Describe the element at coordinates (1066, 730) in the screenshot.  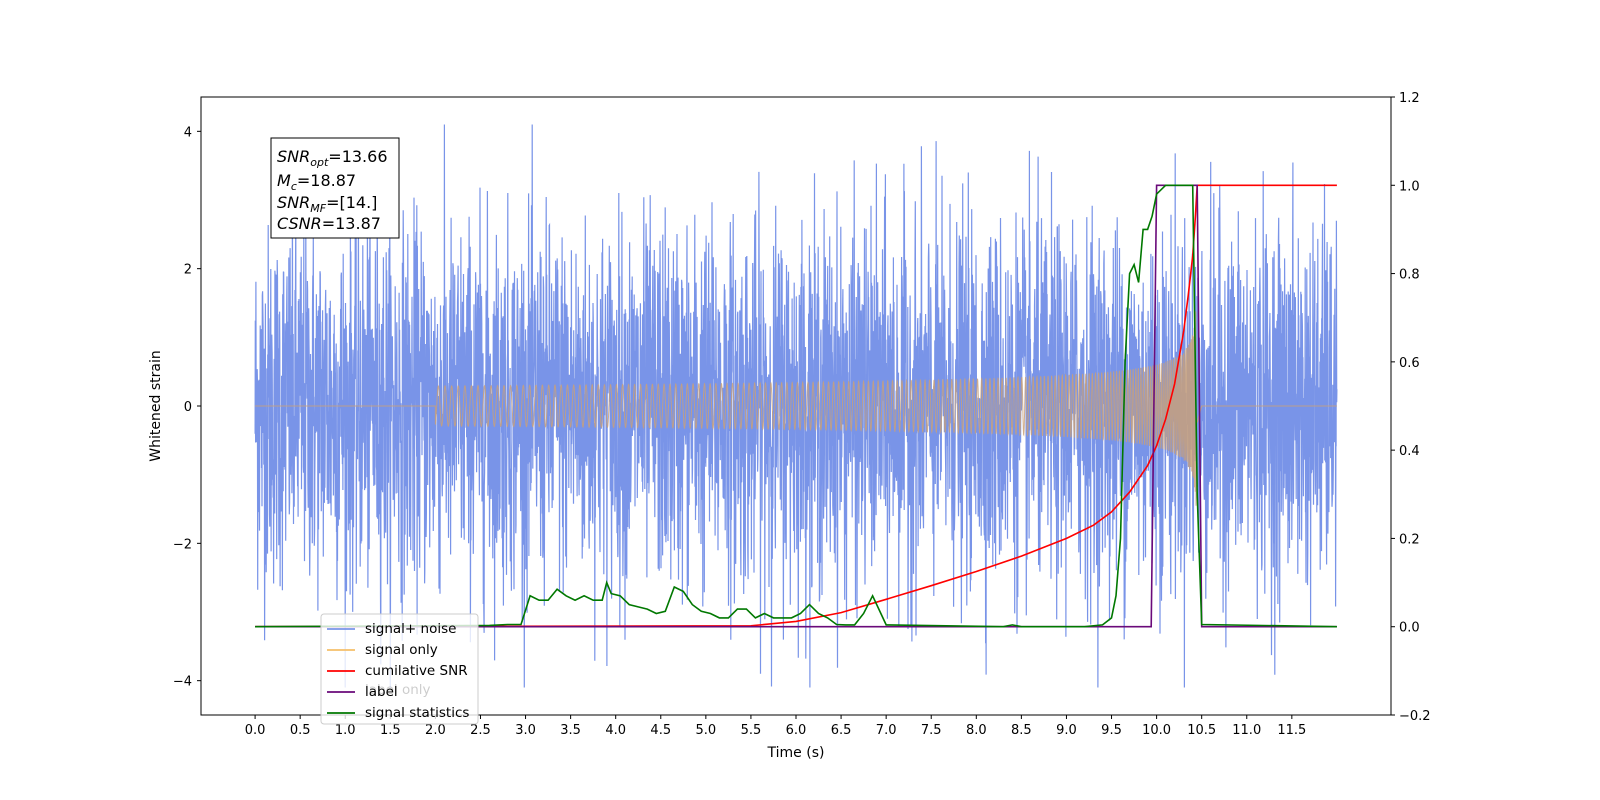
I see `x-tick-label: 9.0` at that location.